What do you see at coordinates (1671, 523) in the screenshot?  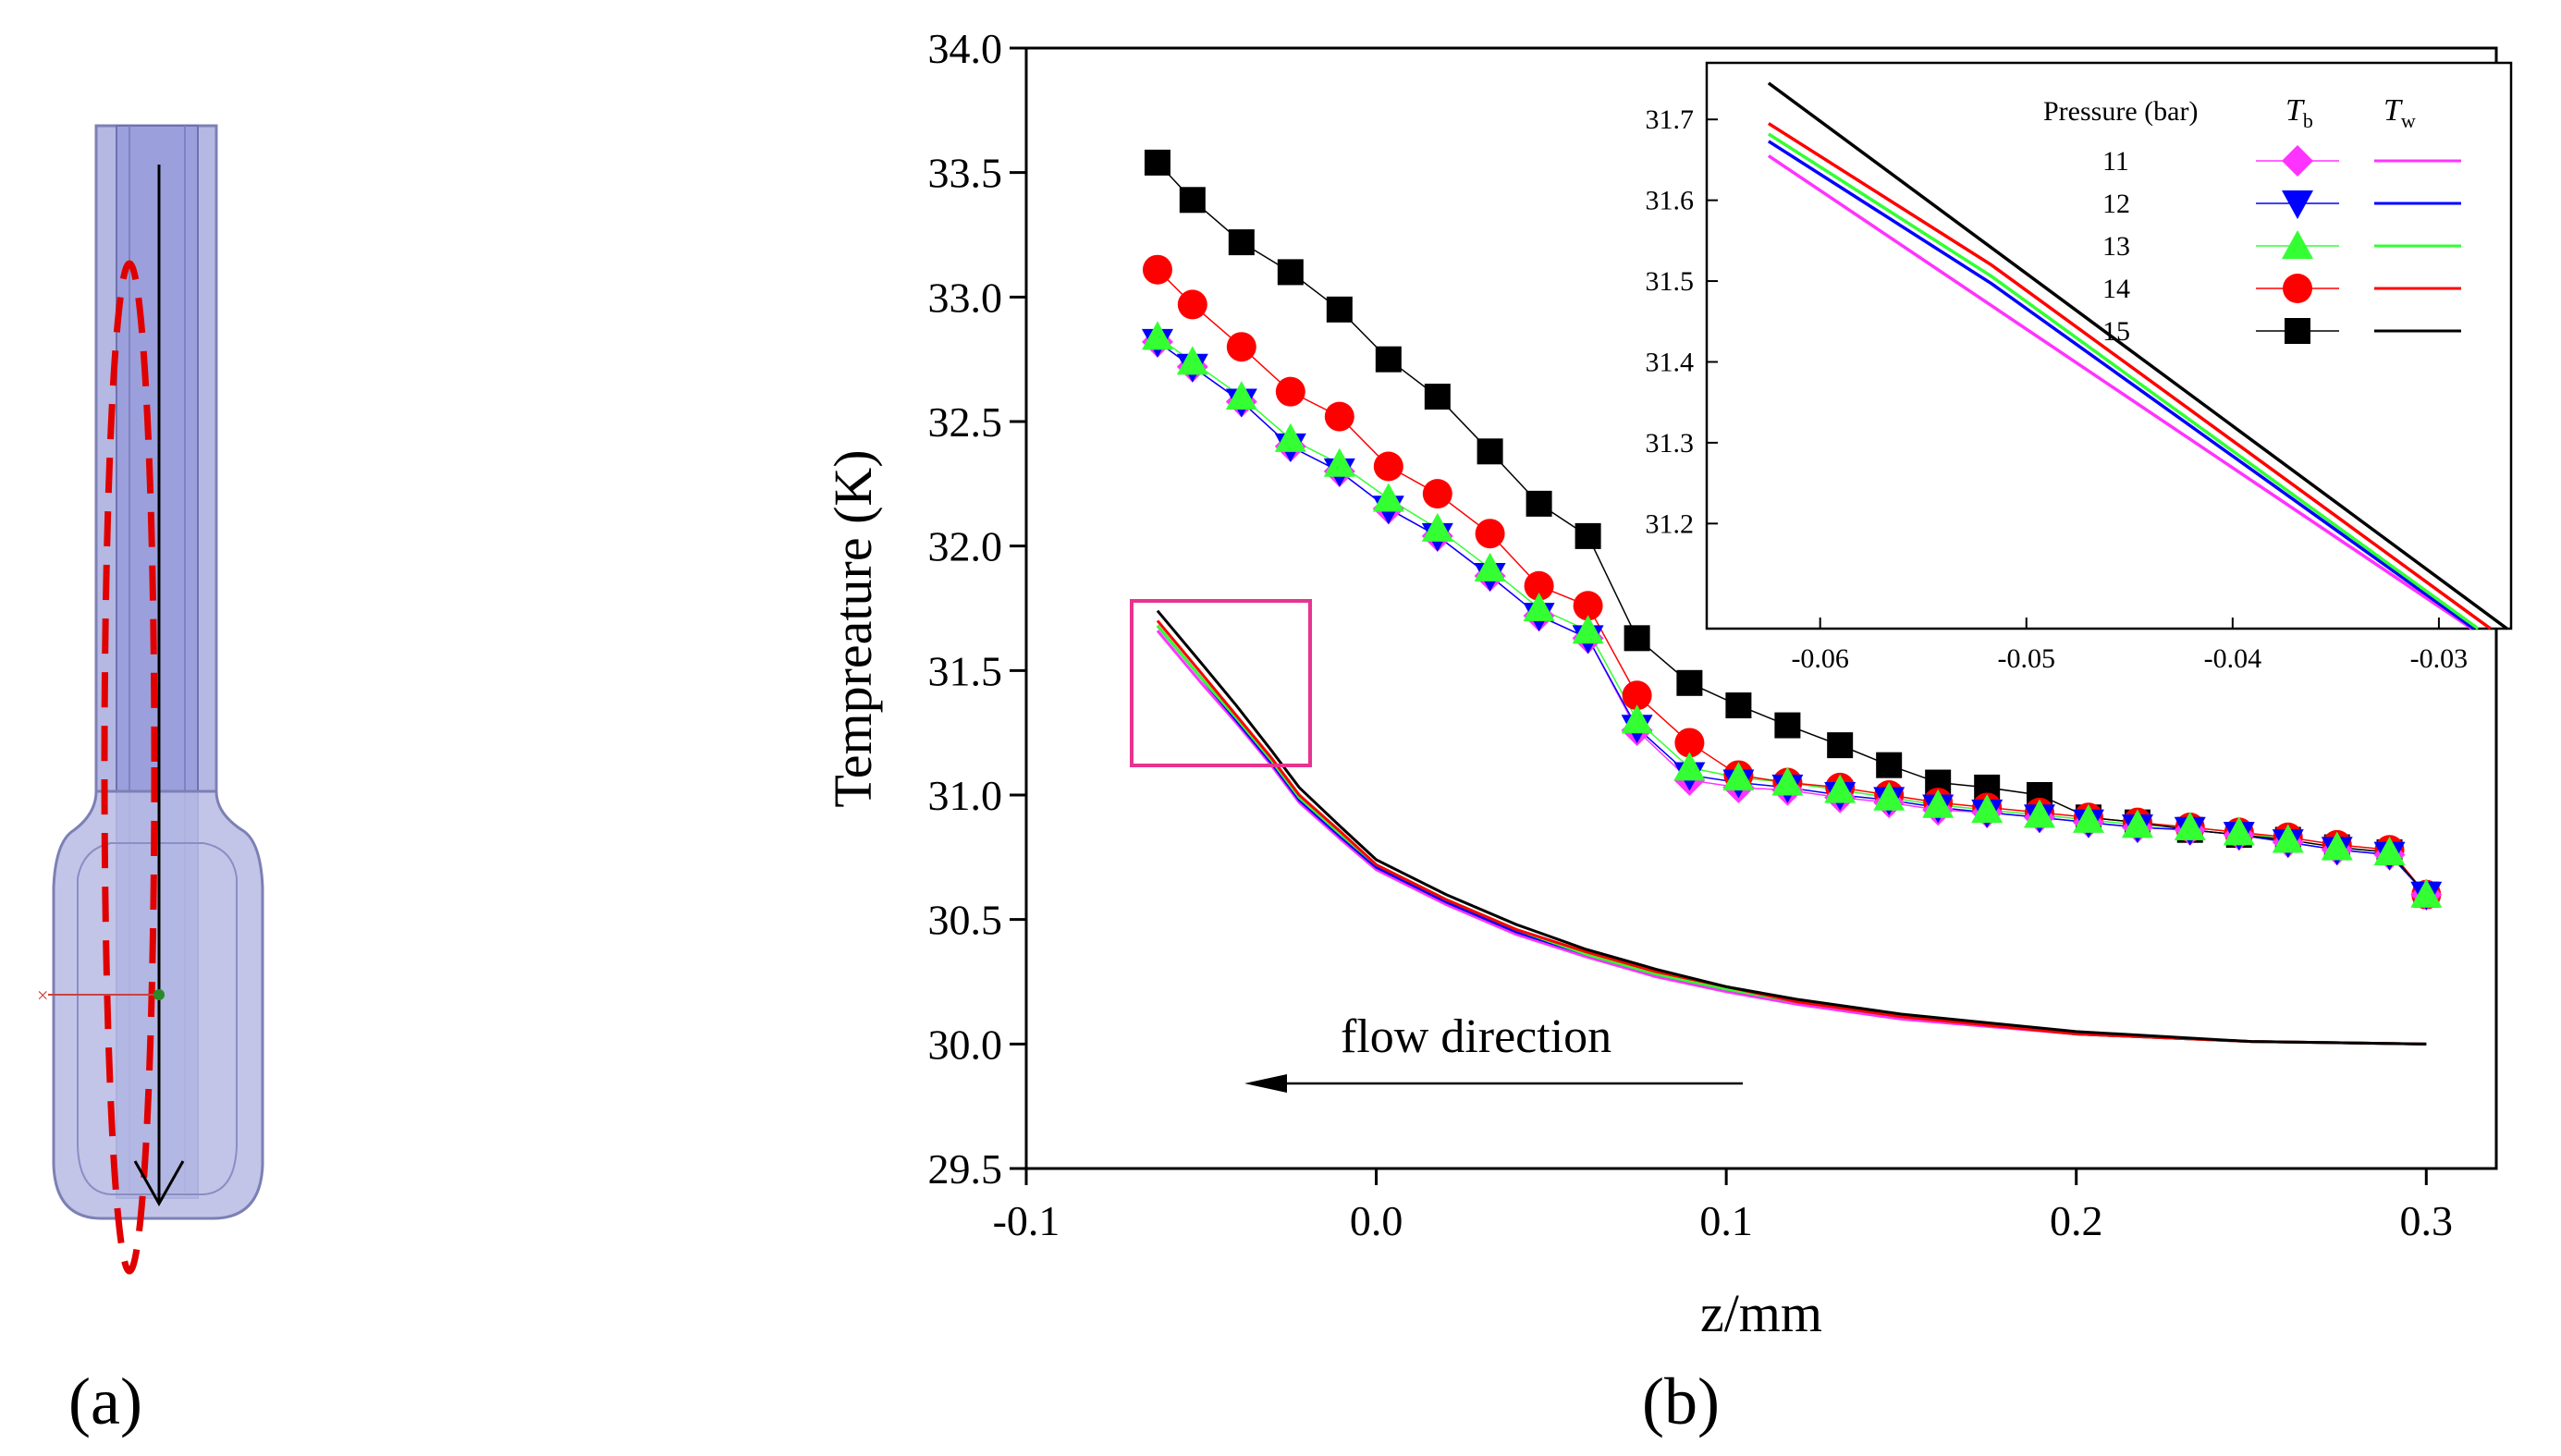 I see `inset-y-tick-label: 31.2` at bounding box center [1671, 523].